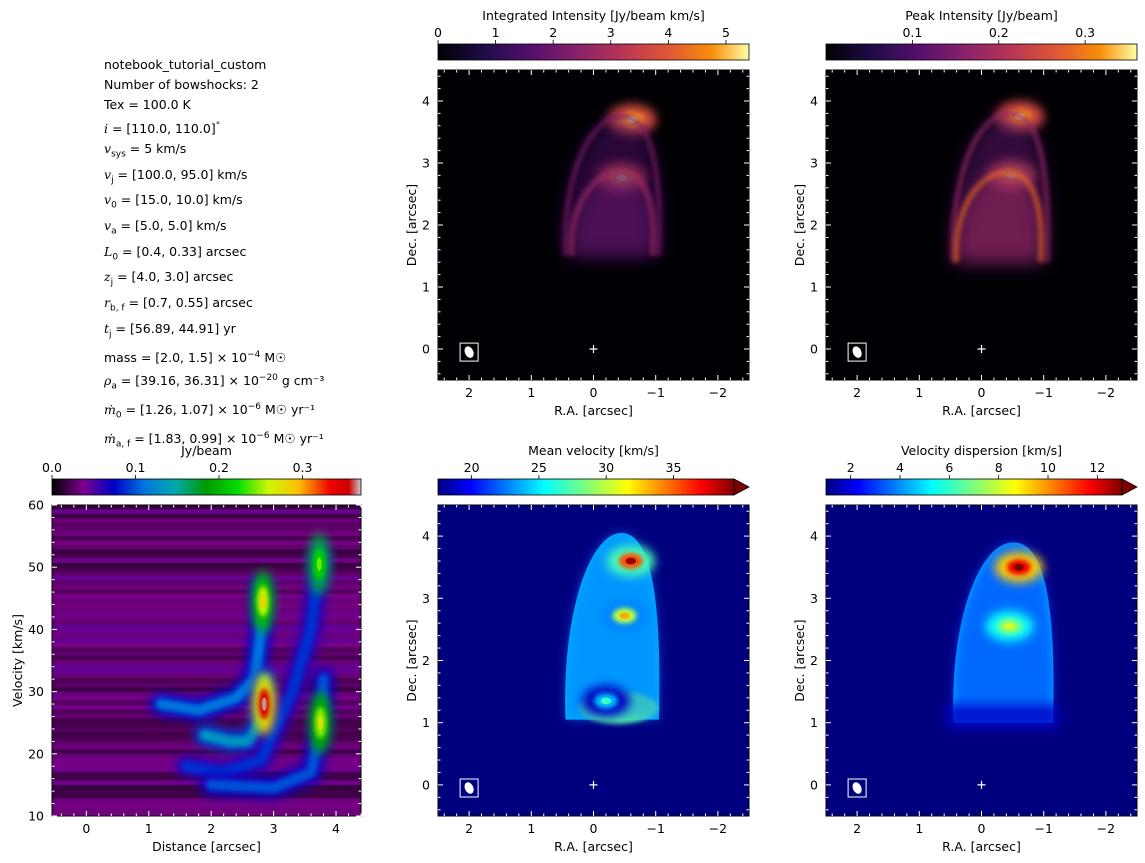 The width and height of the screenshot is (1145, 863). What do you see at coordinates (999, 217) in the screenshot?
I see `emission-shell` at bounding box center [999, 217].